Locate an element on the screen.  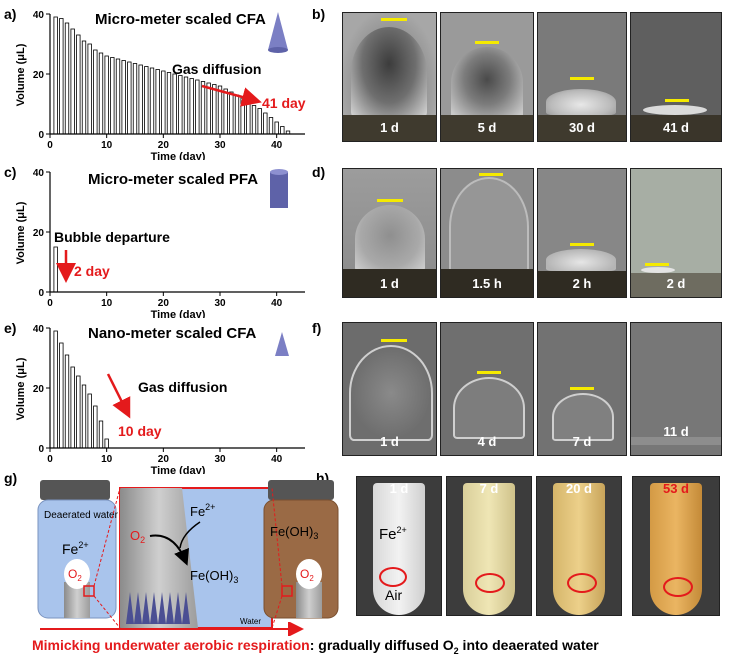
cylinder-top is located at coordinates (279, 172).